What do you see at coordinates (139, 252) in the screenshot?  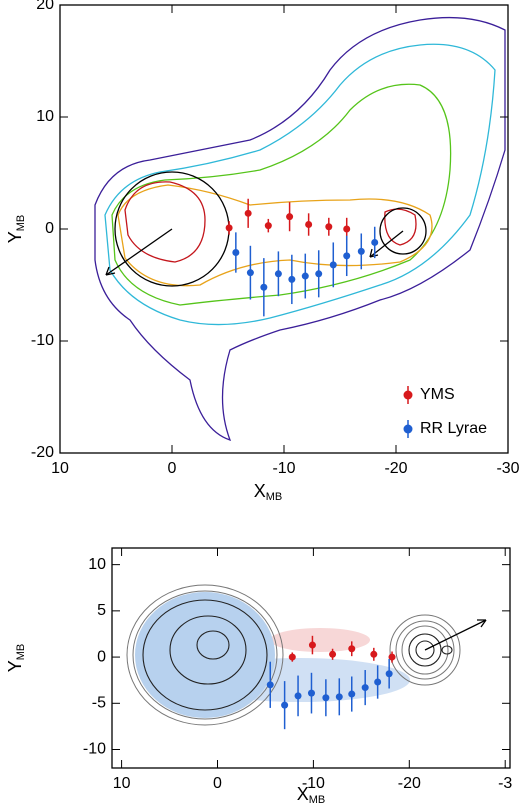 I see `lmc-arrow` at bounding box center [139, 252].